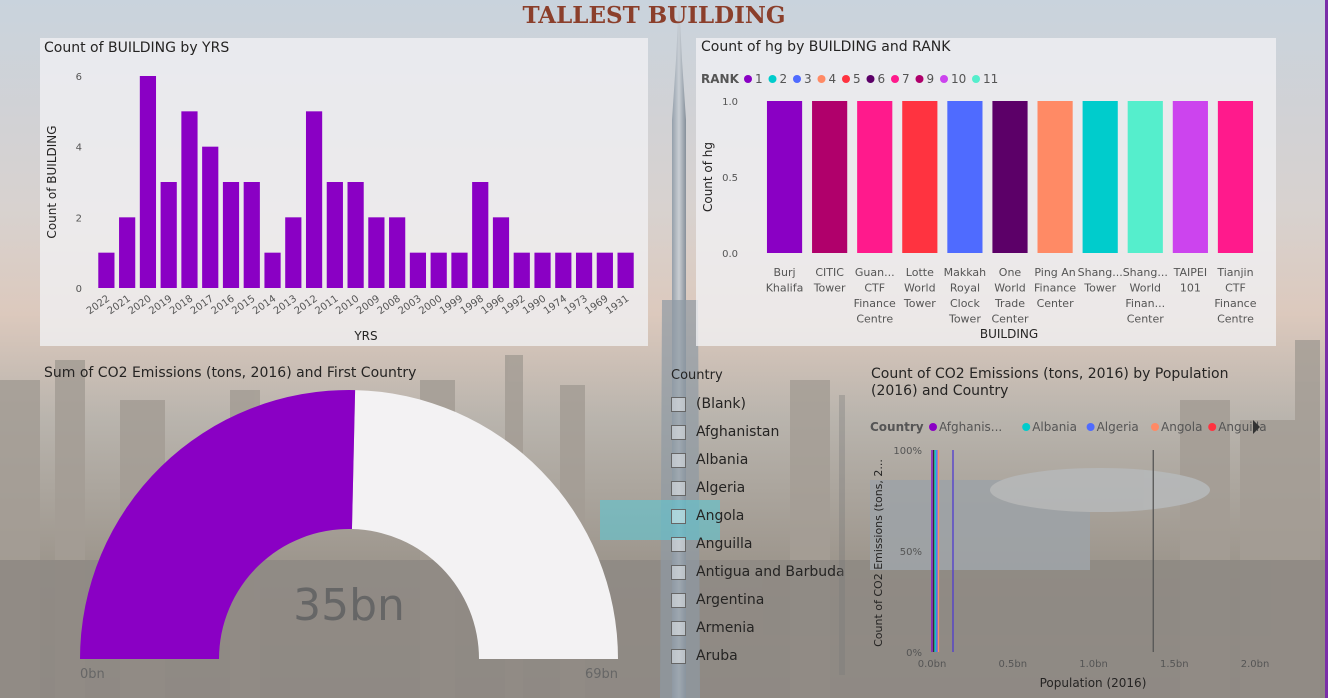 The width and height of the screenshot is (1328, 698). I want to click on legend-label: Albania, so click(1054, 427).